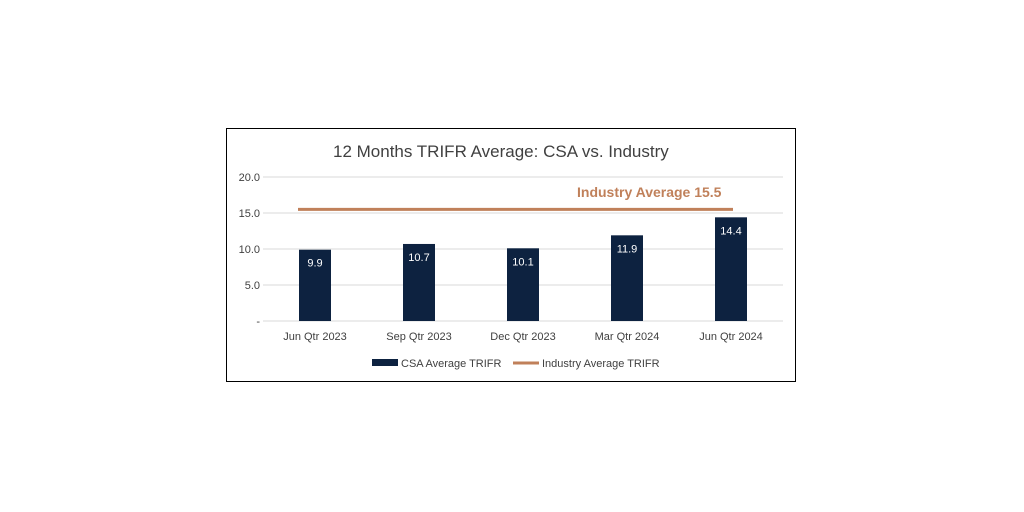 The height and width of the screenshot is (512, 1024). Describe the element at coordinates (649, 192) in the screenshot. I see `industry-average-annotation: Industry Average 15.5` at that location.